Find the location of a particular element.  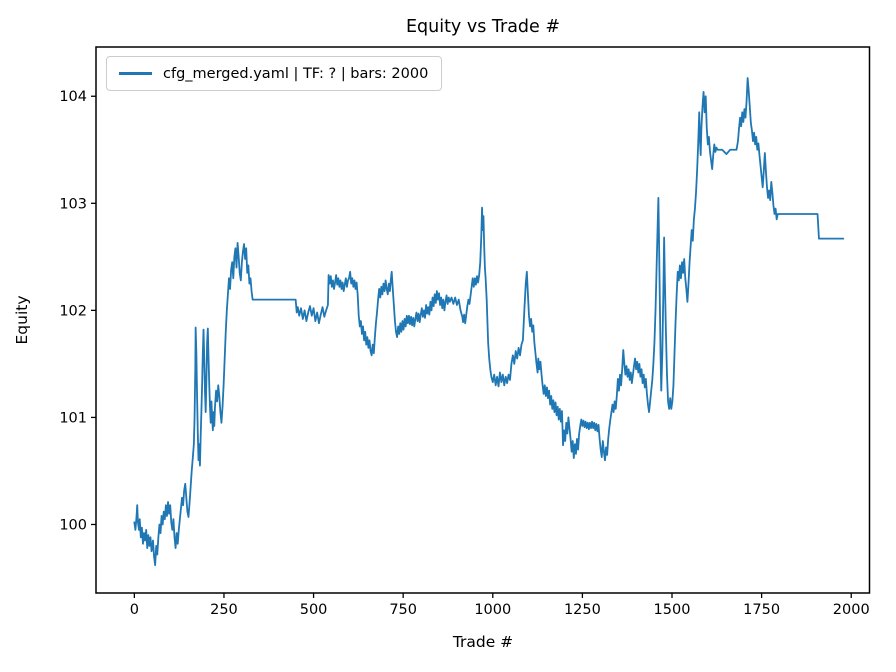

x-axis-tick-label: 2000 is located at coordinates (851, 610).